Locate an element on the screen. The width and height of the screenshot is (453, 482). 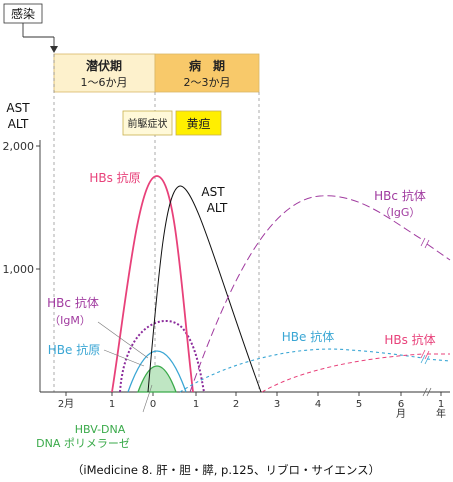
y-axis-label-ast: AST is located at coordinates (18, 108).